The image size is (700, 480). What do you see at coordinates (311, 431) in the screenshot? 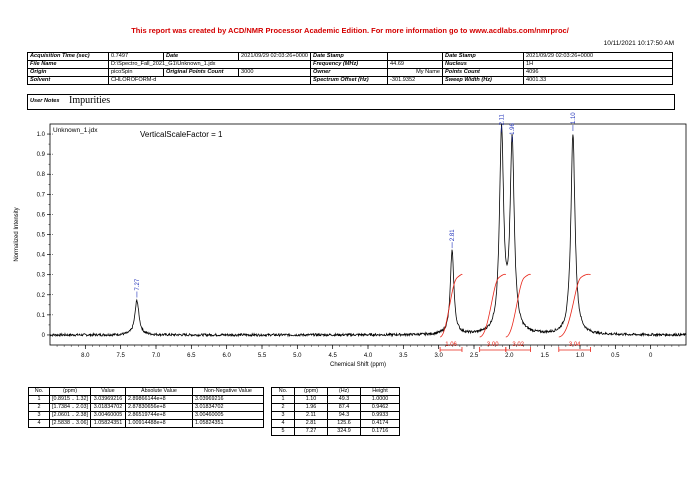
I see `table-cell: 7.27` at bounding box center [311, 431].